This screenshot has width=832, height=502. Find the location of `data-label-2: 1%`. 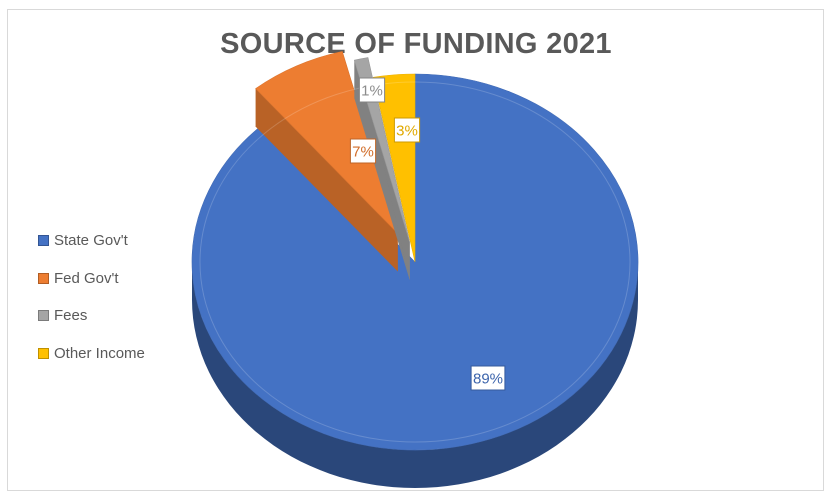

data-label-2: 1% is located at coordinates (372, 90).